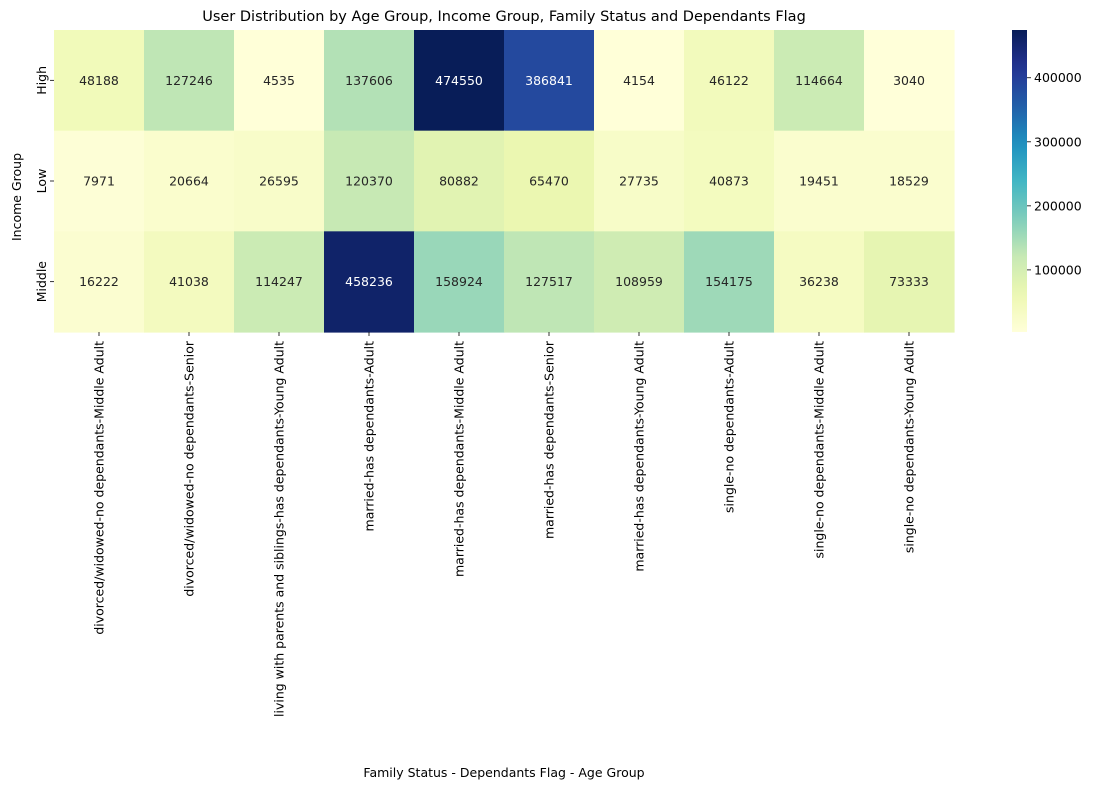 The width and height of the screenshot is (1099, 794). Describe the element at coordinates (1058, 205) in the screenshot. I see `colorbar-tick-label: 200000` at that location.